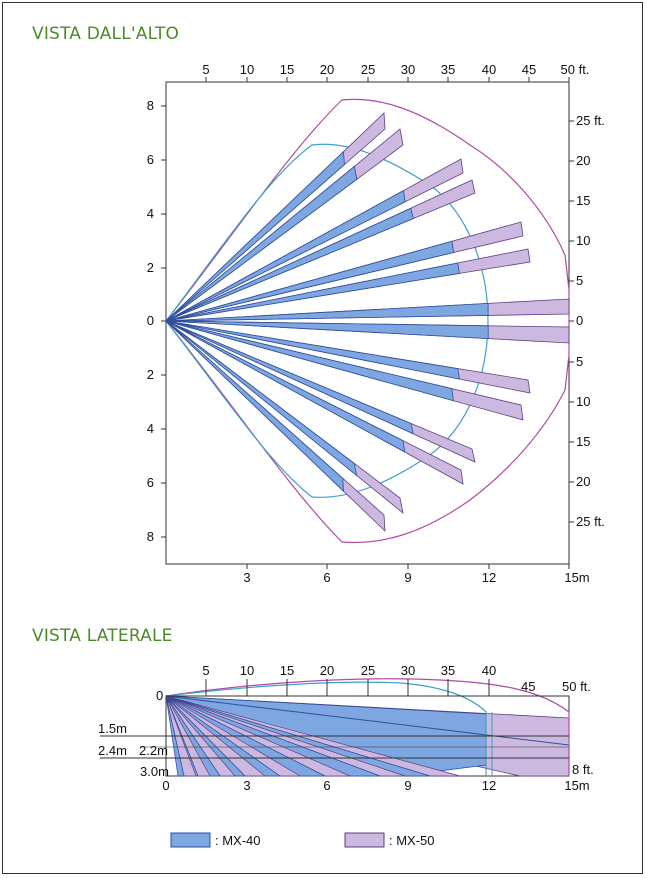 The height and width of the screenshot is (878, 647). I want to click on side-view-m-bottom-scale: 0 3 6 9 12 15m, so click(375, 785).